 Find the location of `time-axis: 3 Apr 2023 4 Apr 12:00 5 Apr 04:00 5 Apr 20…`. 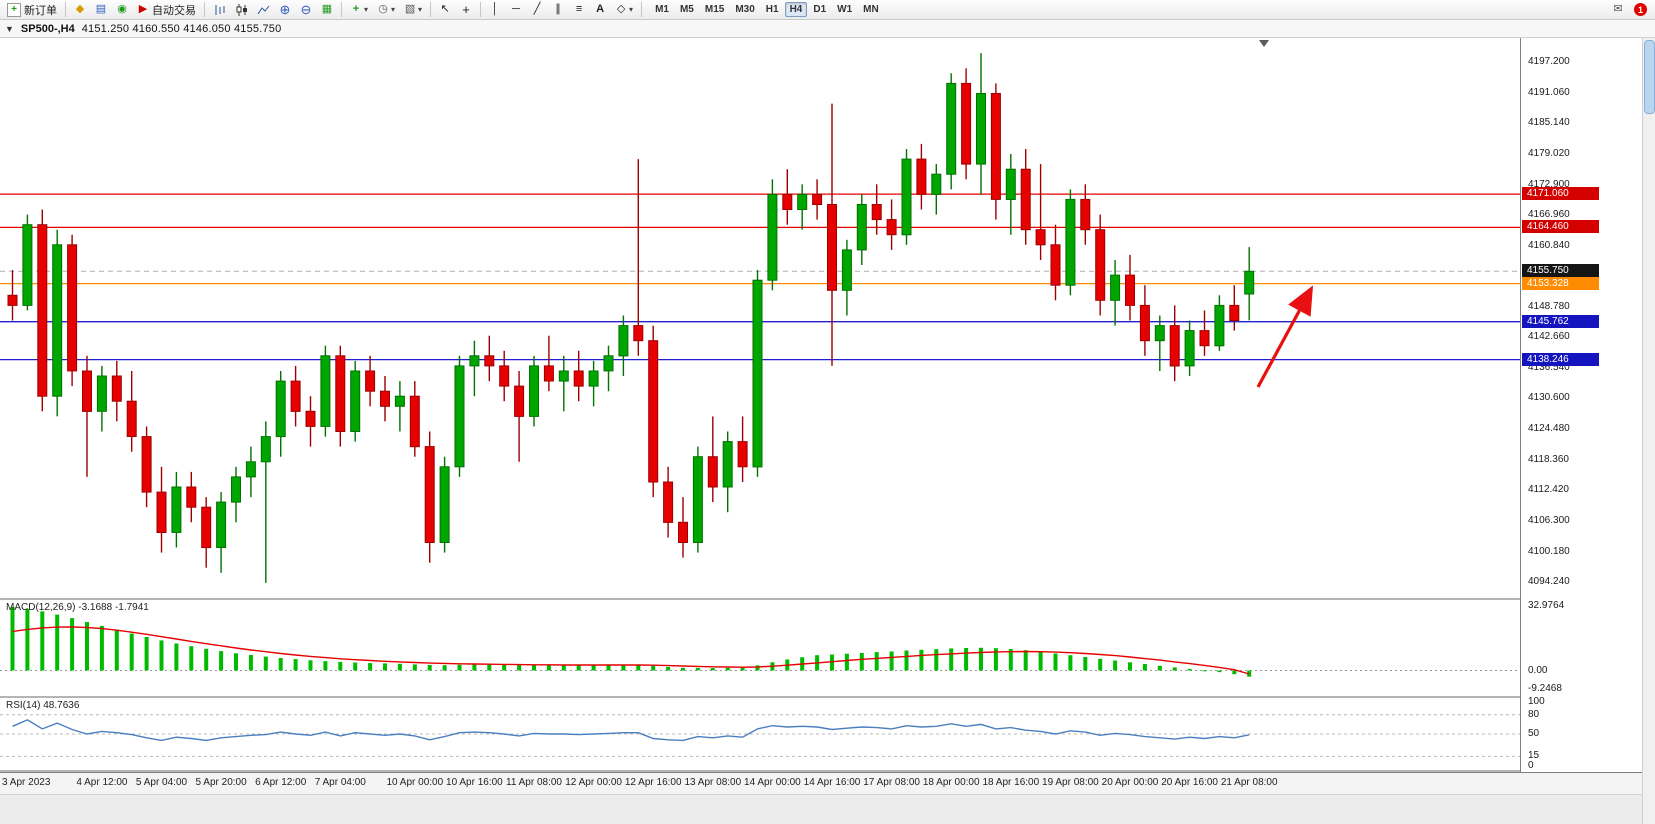

time-axis: 3 Apr 2023 4 Apr 12:00 5 Apr 04:00 5 Apr 20… is located at coordinates (821, 783).